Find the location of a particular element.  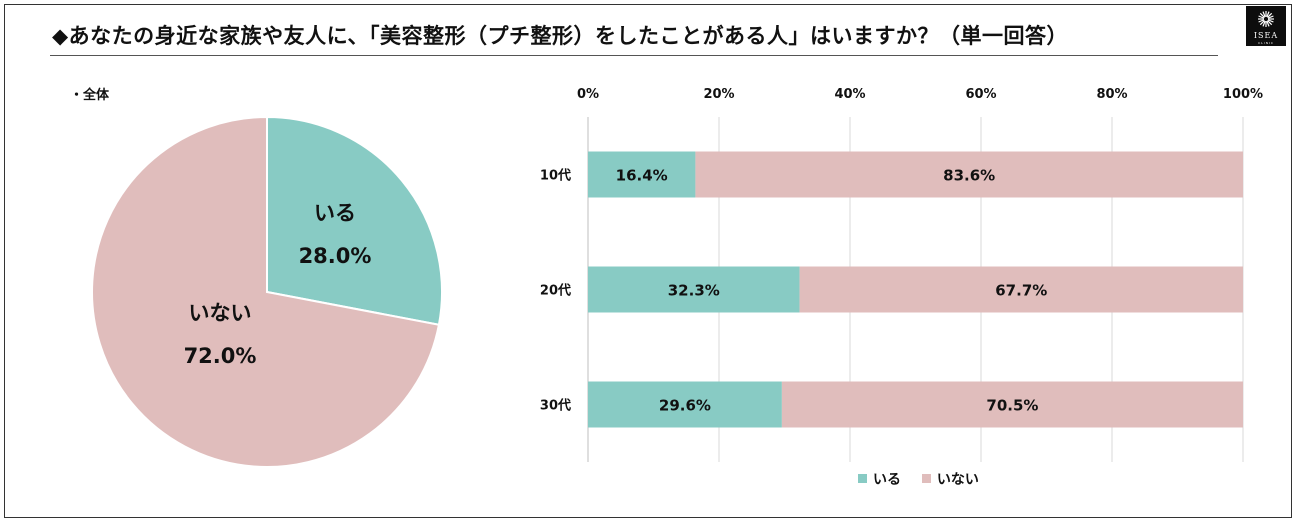

bar-label-2-0: 29.6% is located at coordinates (685, 406).